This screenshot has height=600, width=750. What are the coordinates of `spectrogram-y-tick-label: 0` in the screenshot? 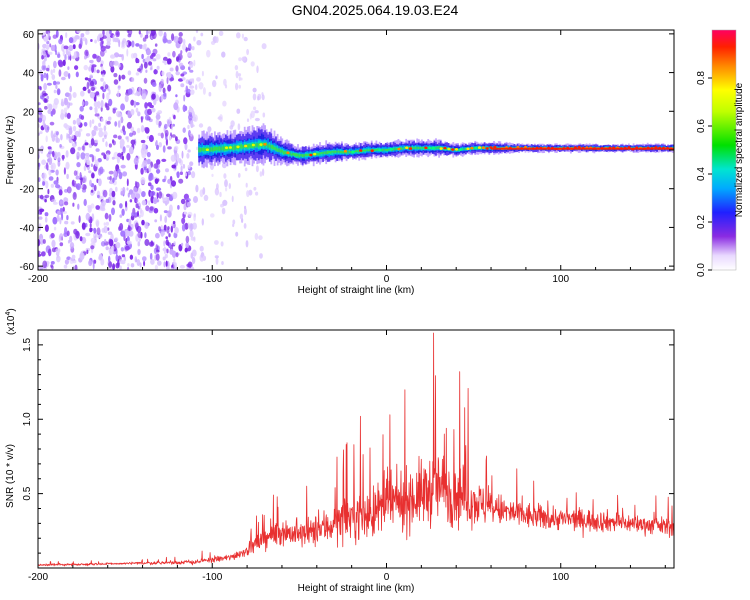 It's located at (31, 151).